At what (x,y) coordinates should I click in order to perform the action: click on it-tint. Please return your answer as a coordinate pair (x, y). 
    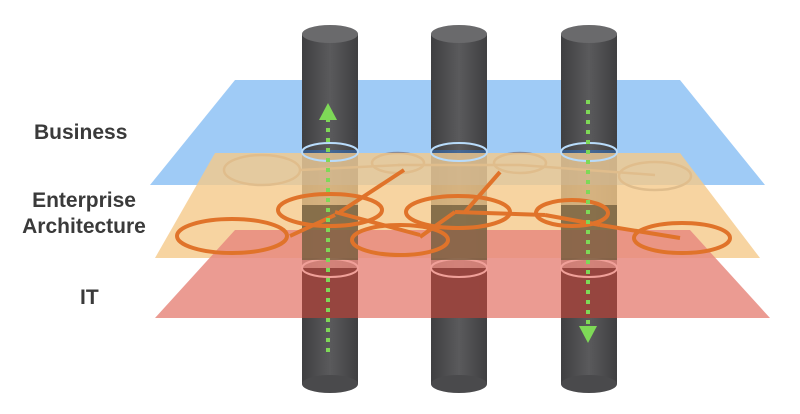
    Looking at the image, I should click on (459, 288).